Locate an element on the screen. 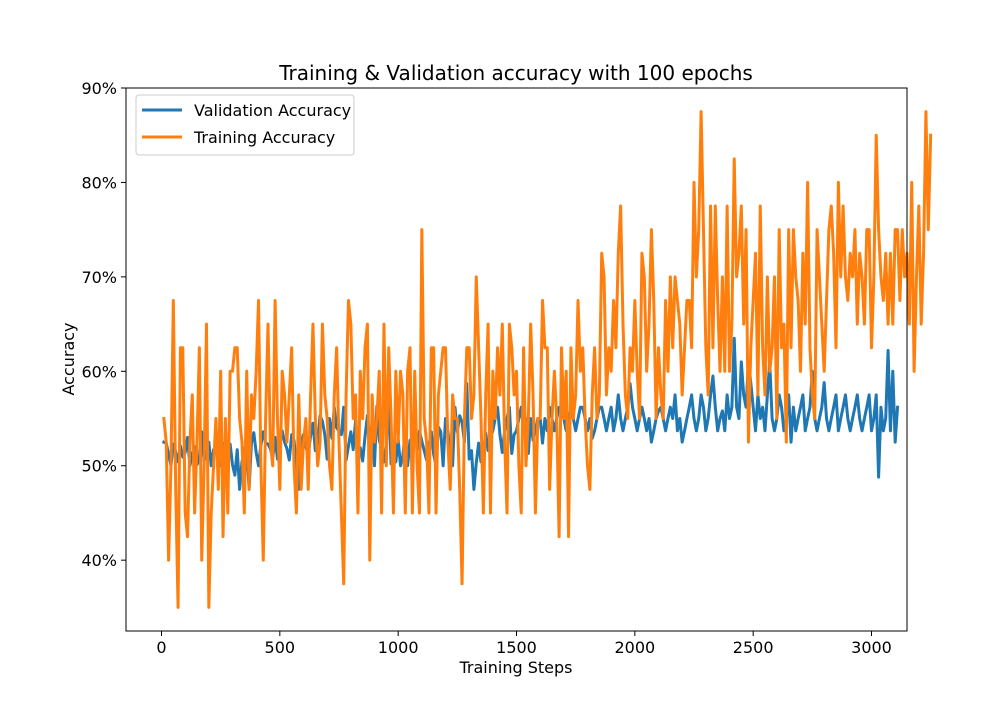 The width and height of the screenshot is (1008, 720). x-tick-label: 0 is located at coordinates (161, 647).